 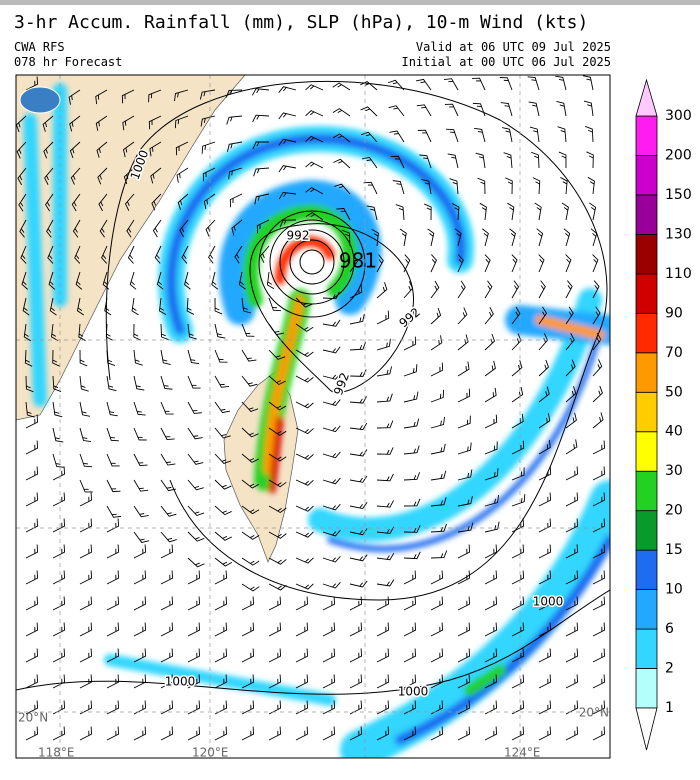 What do you see at coordinates (350, 2) in the screenshot?
I see `top-bar` at bounding box center [350, 2].